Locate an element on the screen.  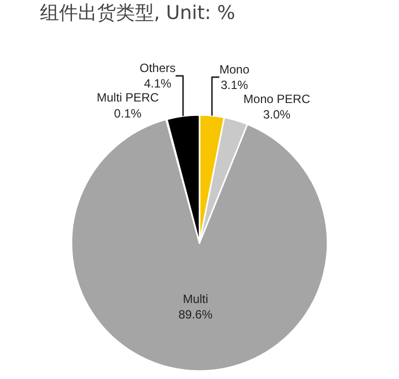
data-label: 4.1% is located at coordinates (158, 83).